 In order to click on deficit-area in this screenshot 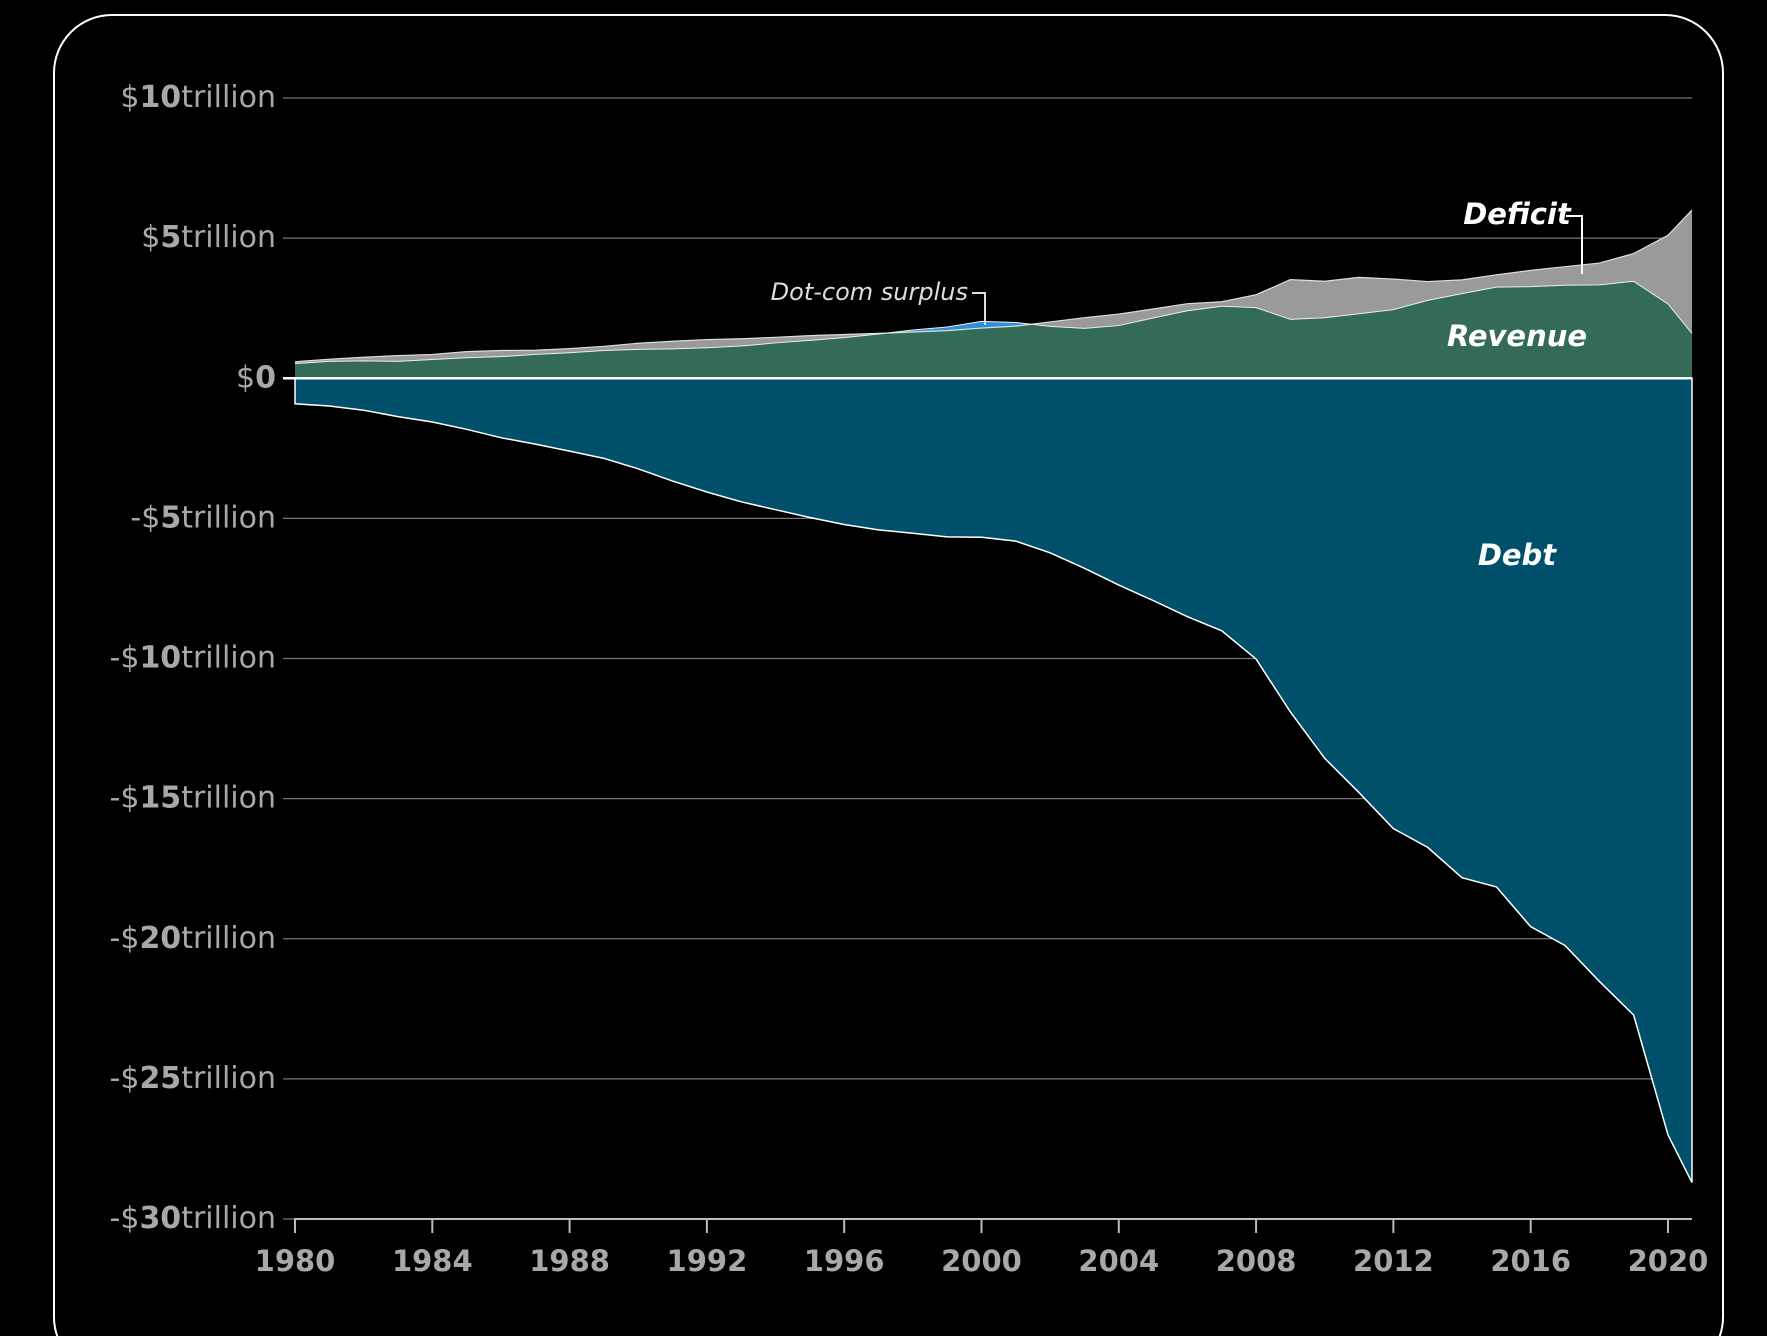, I will do `click(993, 287)`.